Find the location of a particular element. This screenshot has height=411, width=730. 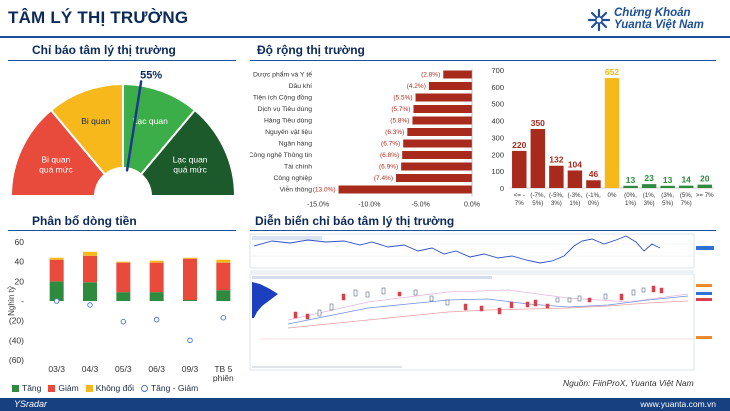

sector-data-label: (6.3%) is located at coordinates (394, 132).